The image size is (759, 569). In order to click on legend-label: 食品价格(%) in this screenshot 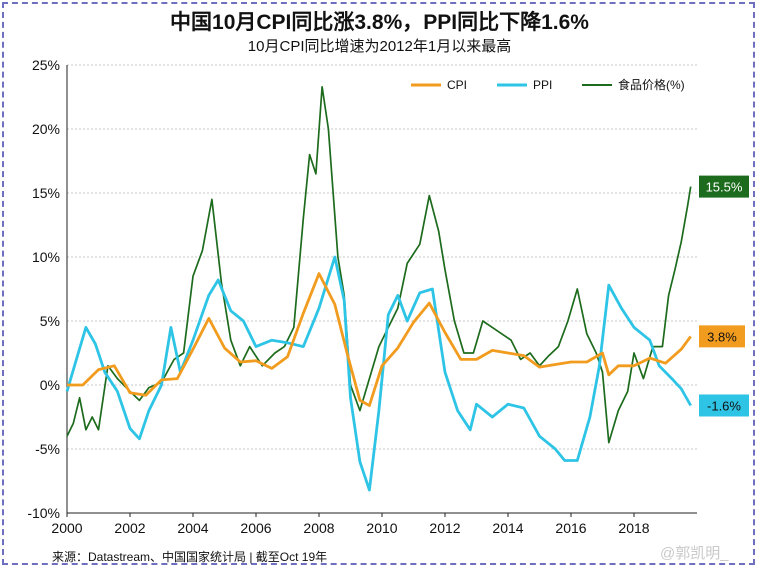, I will do `click(651, 84)`.